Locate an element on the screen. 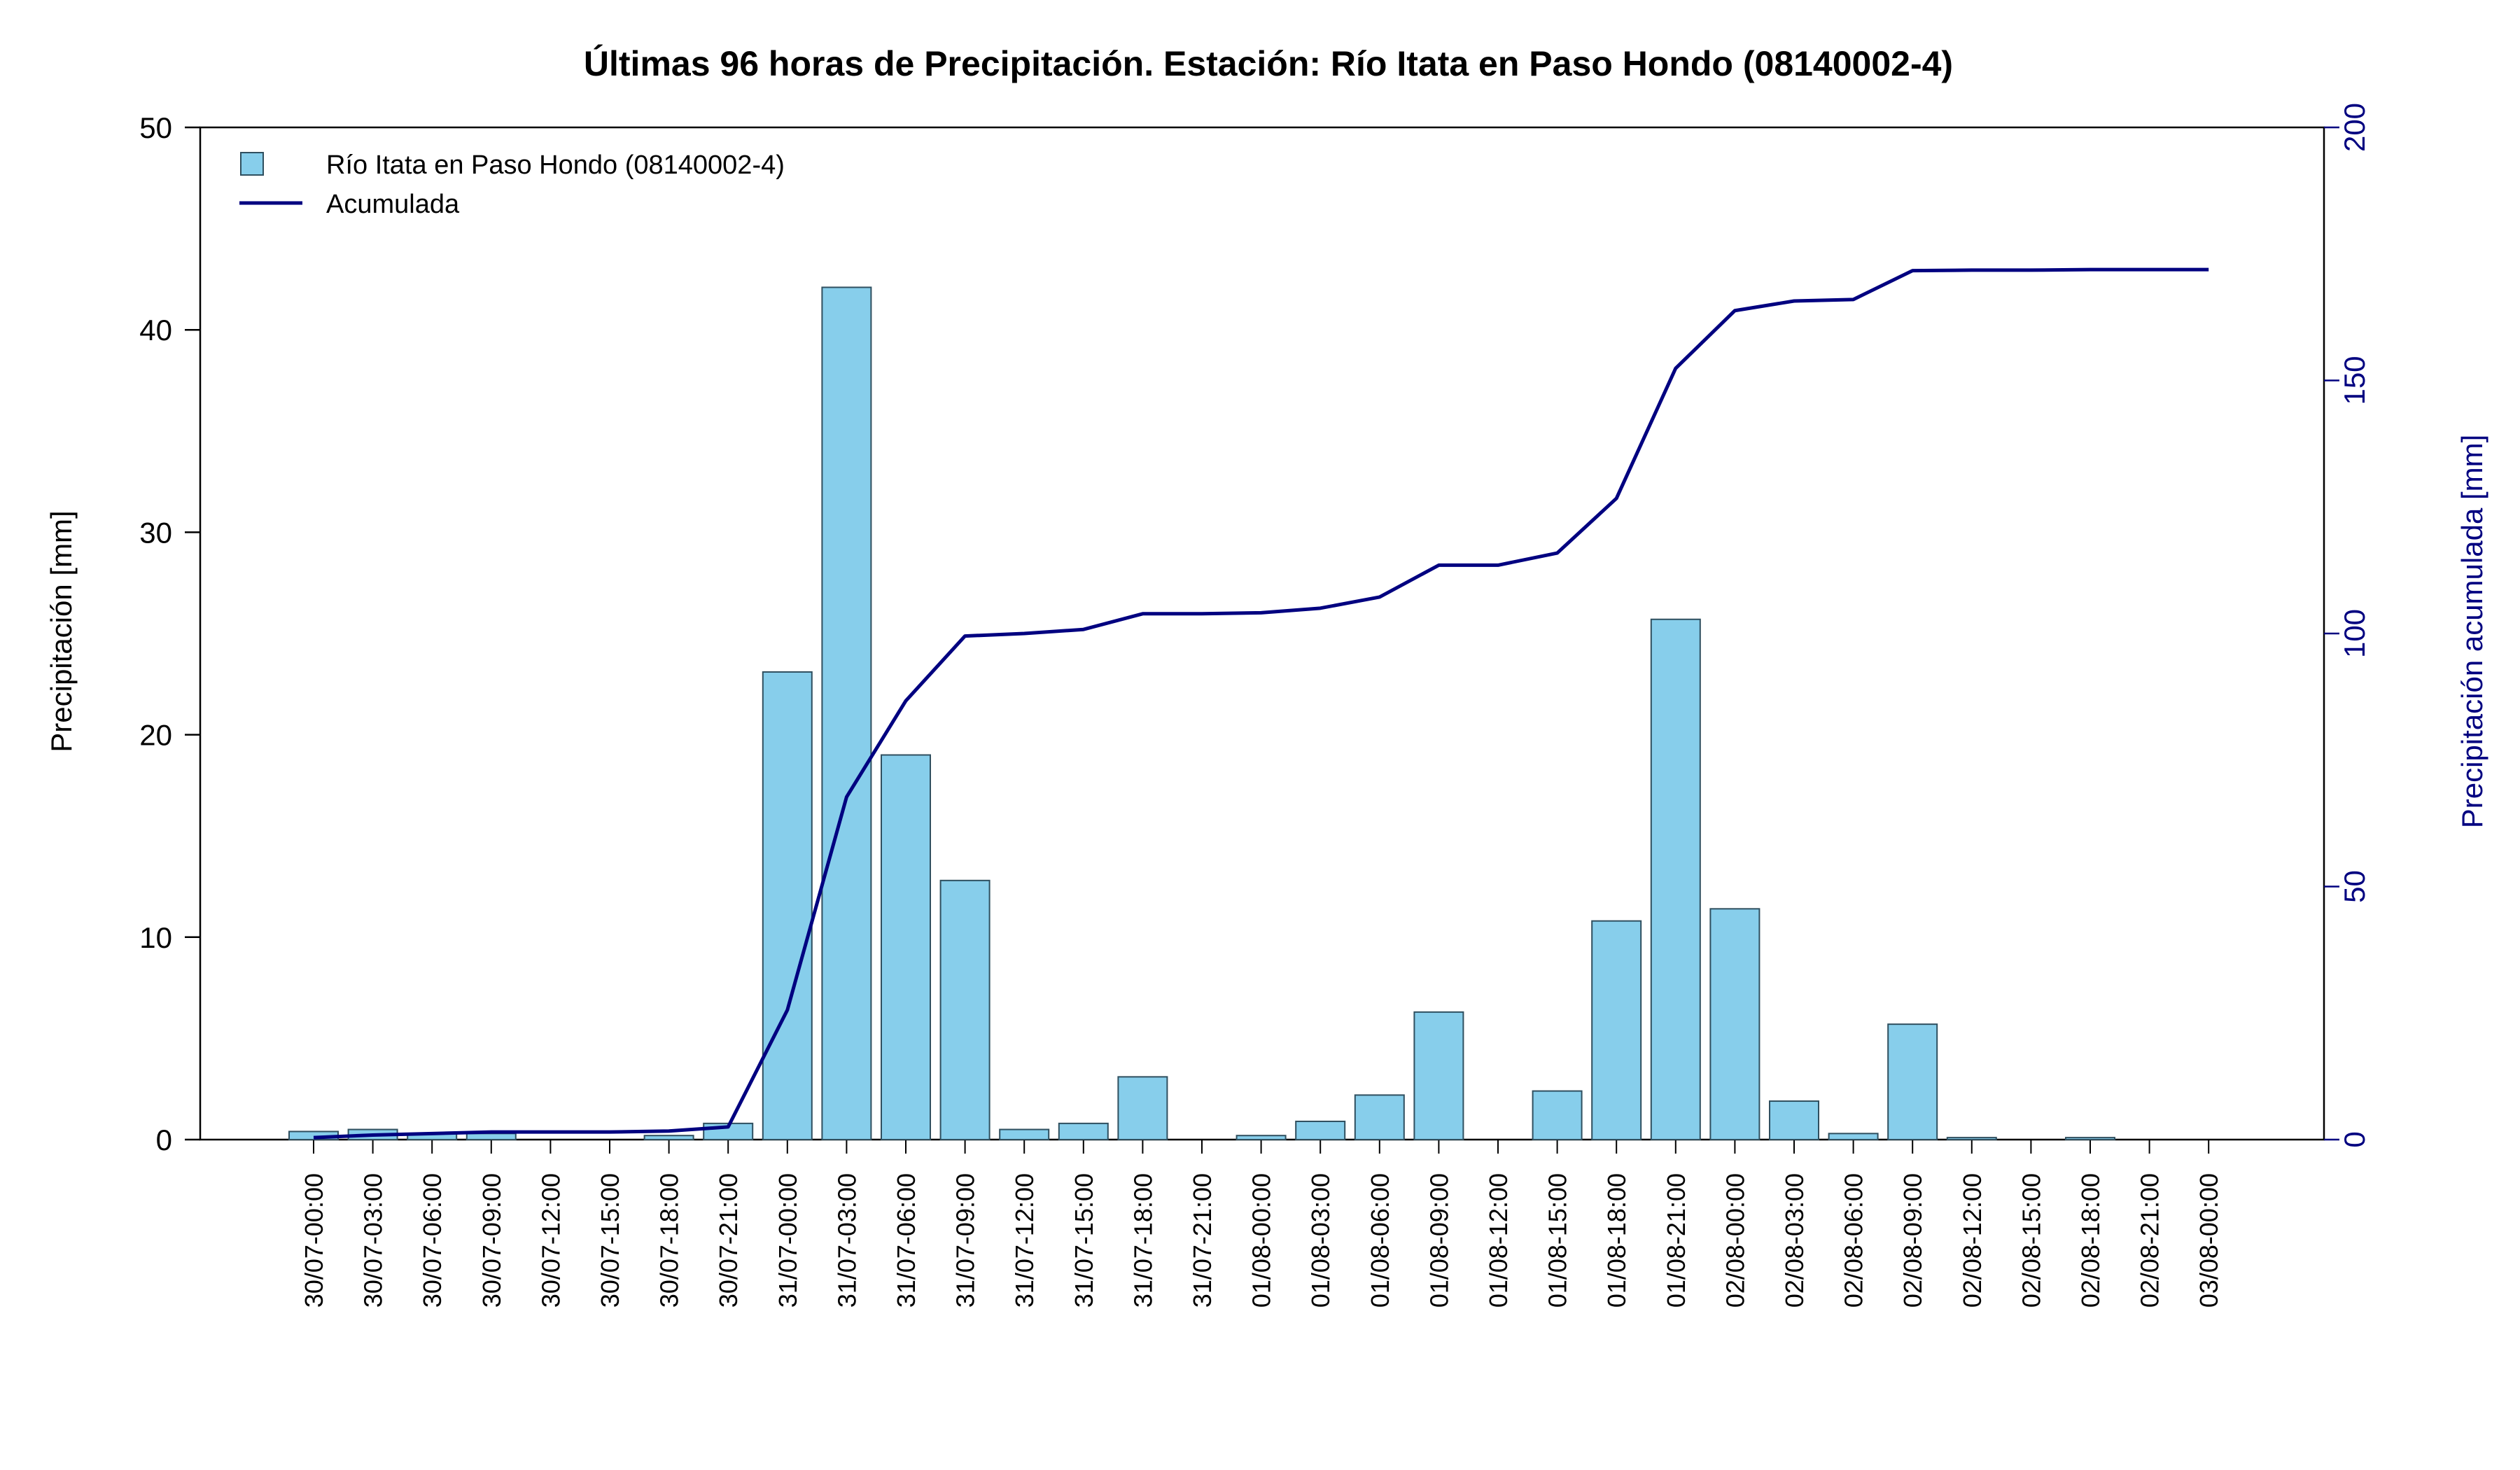 The image size is (2520, 1470). y2-tick-label: 200 is located at coordinates (2354, 127).